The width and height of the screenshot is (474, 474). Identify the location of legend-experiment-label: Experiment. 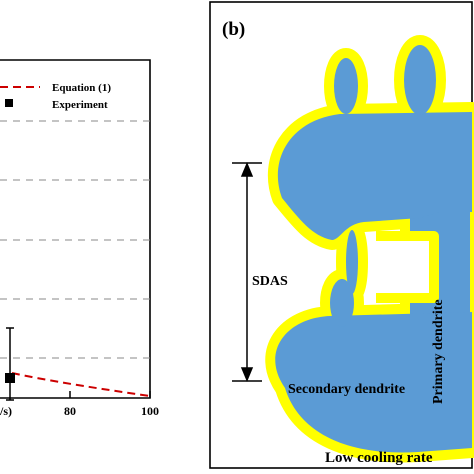
(80, 105).